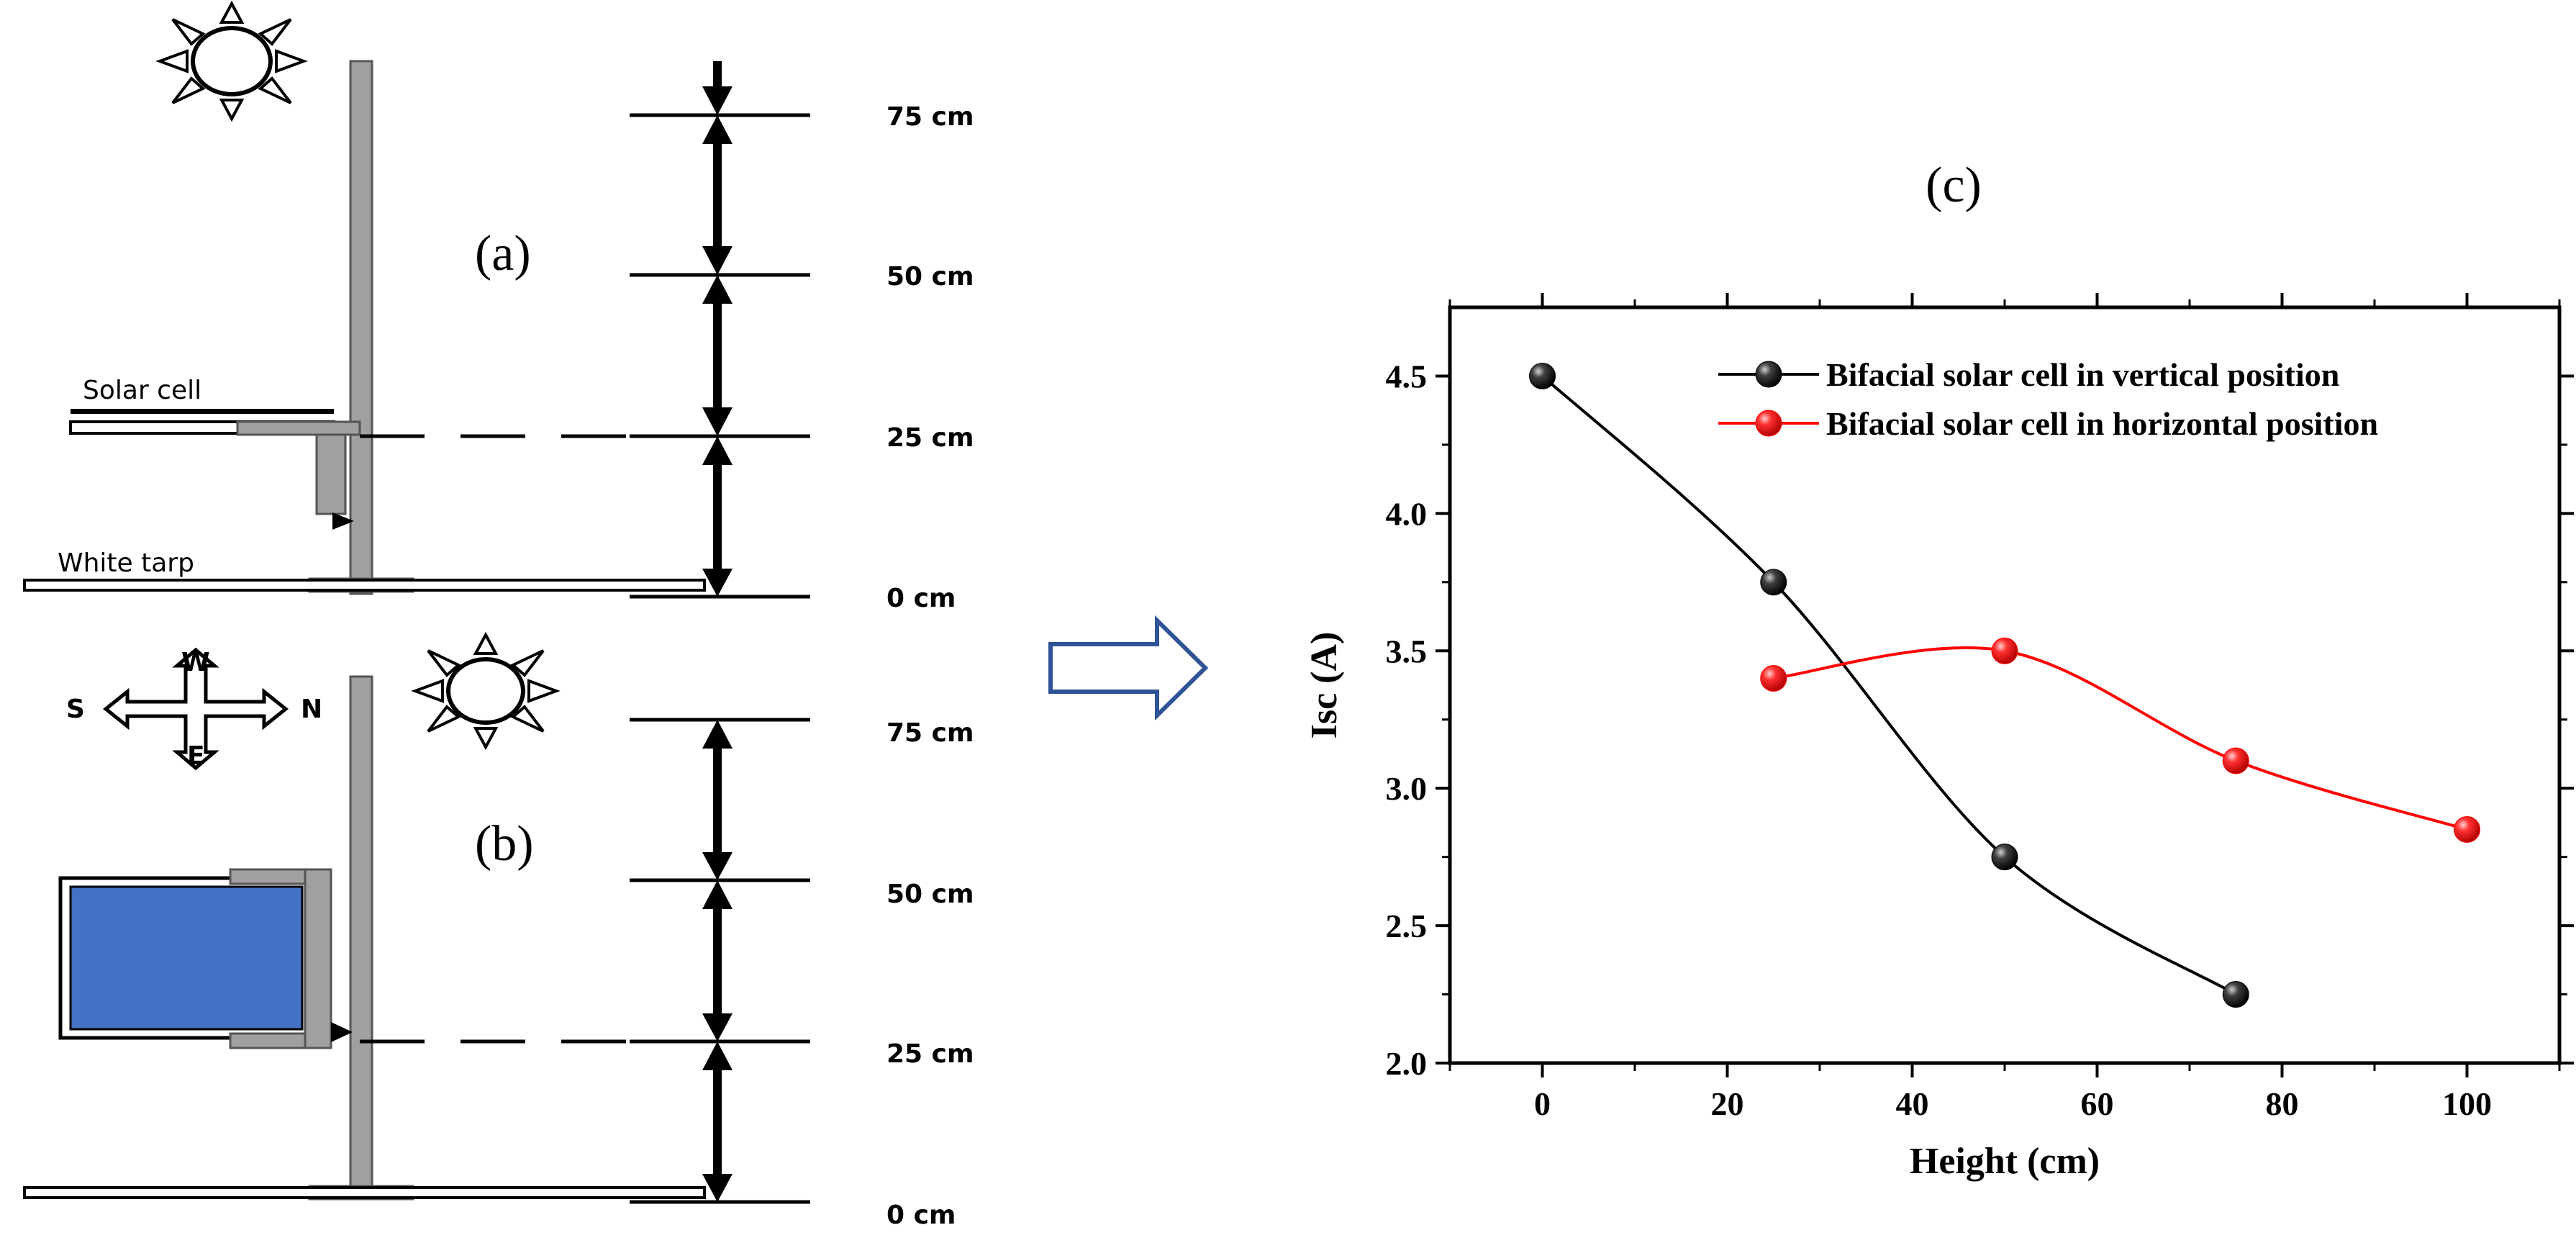 This screenshot has height=1243, width=2576. Describe the element at coordinates (203, 411) in the screenshot. I see `solar-cell-top` at that location.